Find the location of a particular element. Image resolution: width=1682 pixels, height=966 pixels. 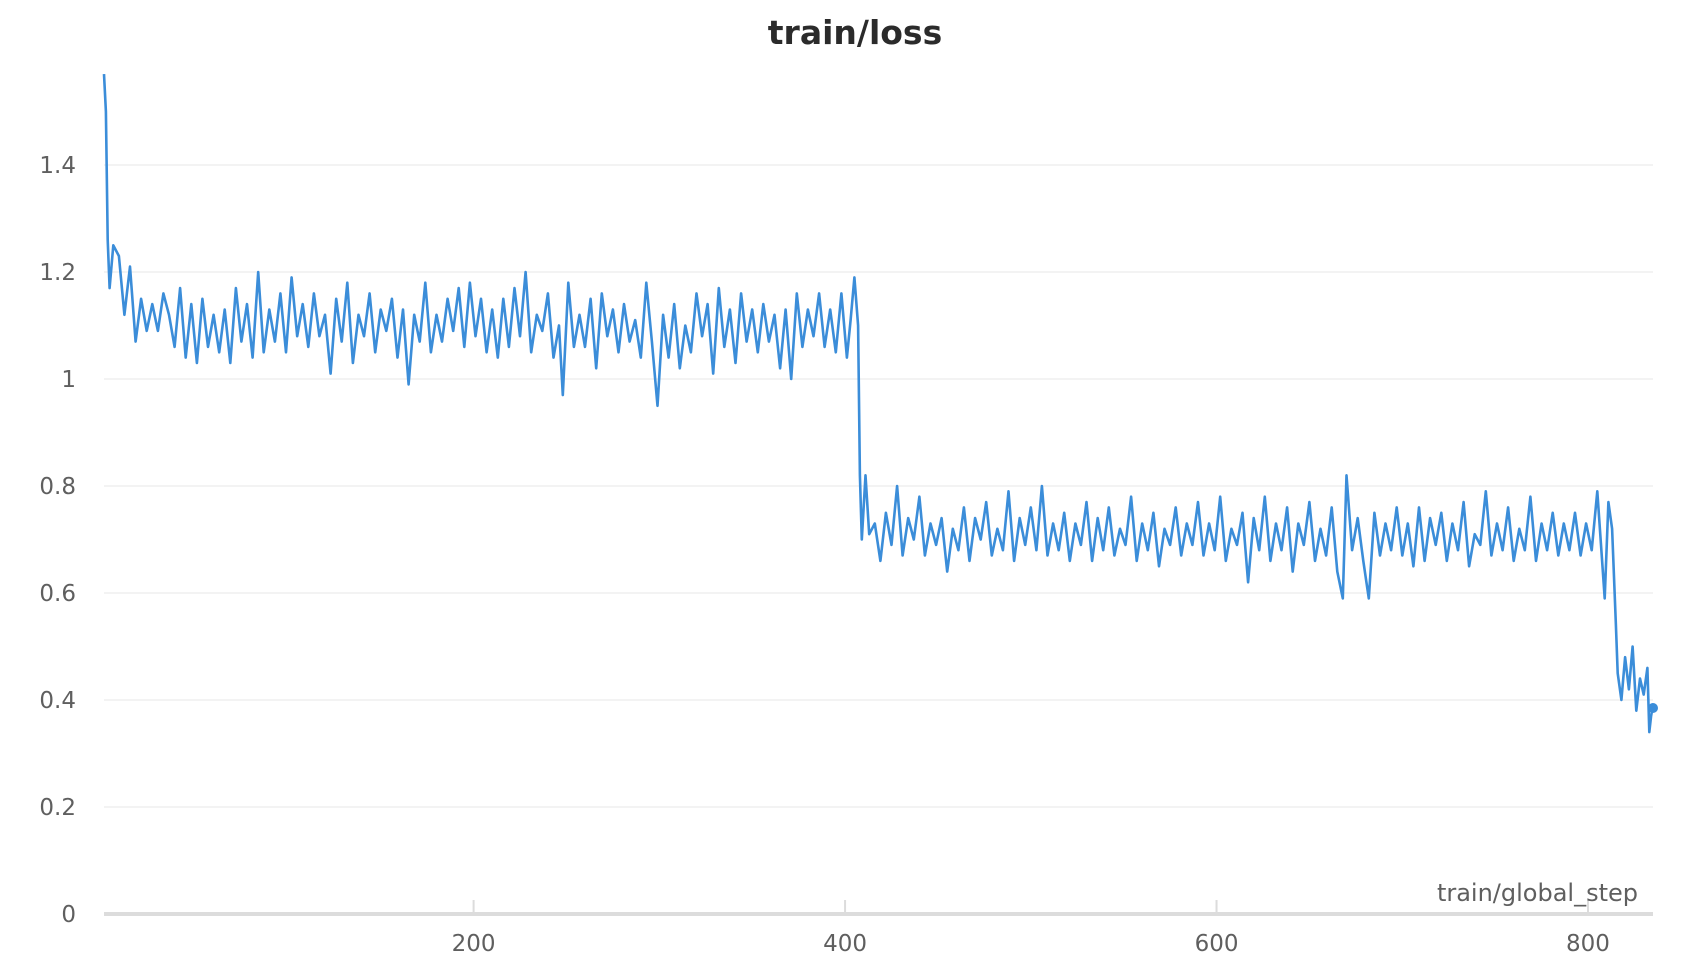

x-tick-label: 800 is located at coordinates (1588, 944).